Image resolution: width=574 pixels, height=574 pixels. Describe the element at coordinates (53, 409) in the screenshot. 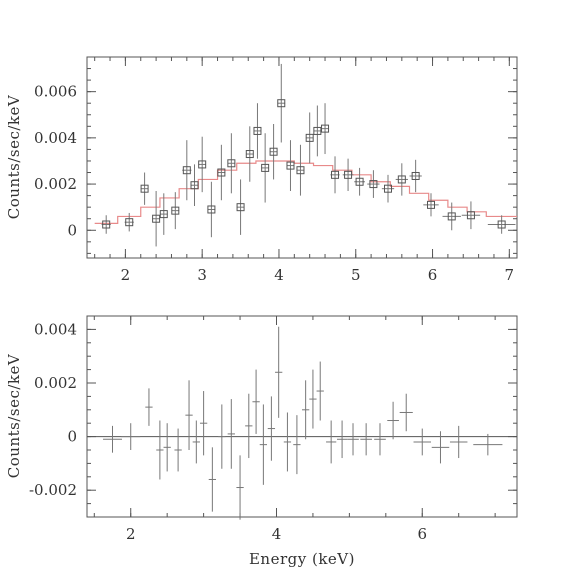

I see `residuals-y-tick-labels: -0.002 0 0.002 0.004` at that location.